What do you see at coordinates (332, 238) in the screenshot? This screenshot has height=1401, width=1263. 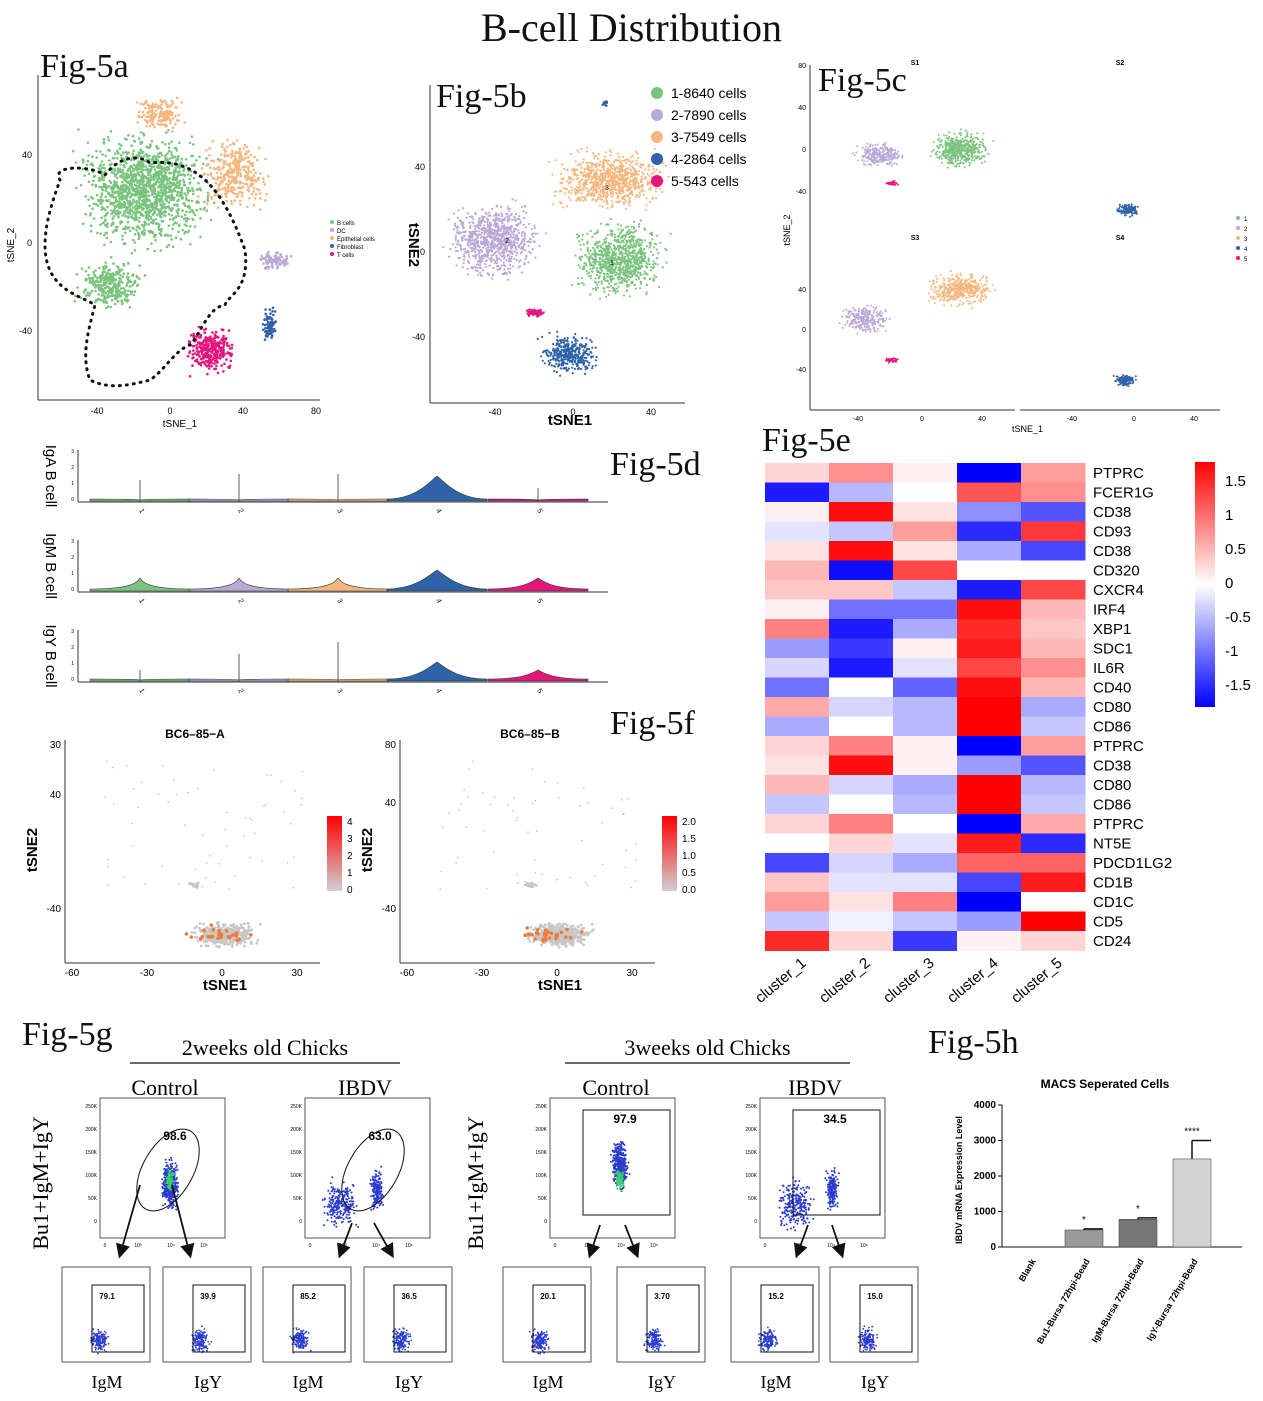 I see `legend-dot` at bounding box center [332, 238].